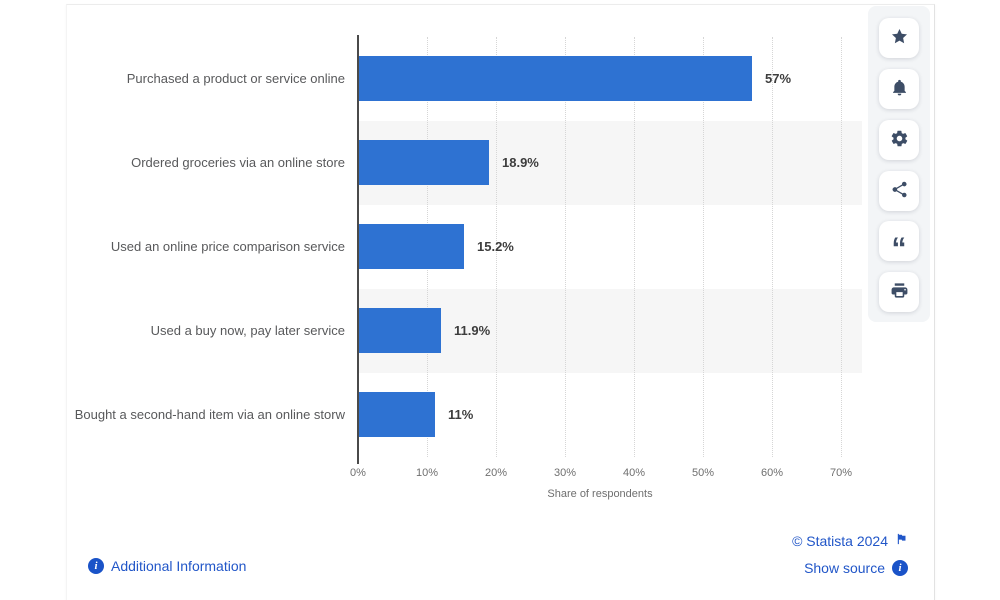 The width and height of the screenshot is (1000, 600). What do you see at coordinates (900, 568) in the screenshot?
I see `source-info-icon` at bounding box center [900, 568].